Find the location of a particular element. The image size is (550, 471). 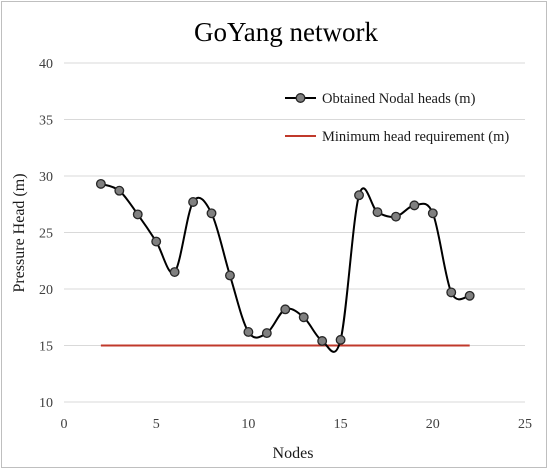

y-tick-labels: 10 15 20 25 30 35 40 is located at coordinates (46, 234).